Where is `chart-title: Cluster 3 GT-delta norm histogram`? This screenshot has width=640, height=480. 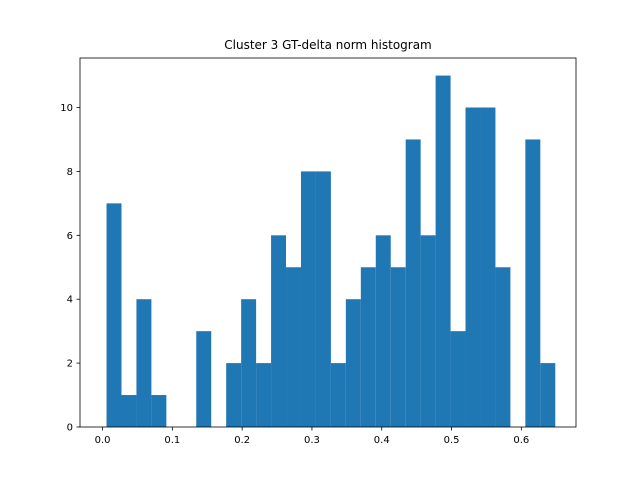
chart-title: Cluster 3 GT-delta norm histogram is located at coordinates (328, 45).